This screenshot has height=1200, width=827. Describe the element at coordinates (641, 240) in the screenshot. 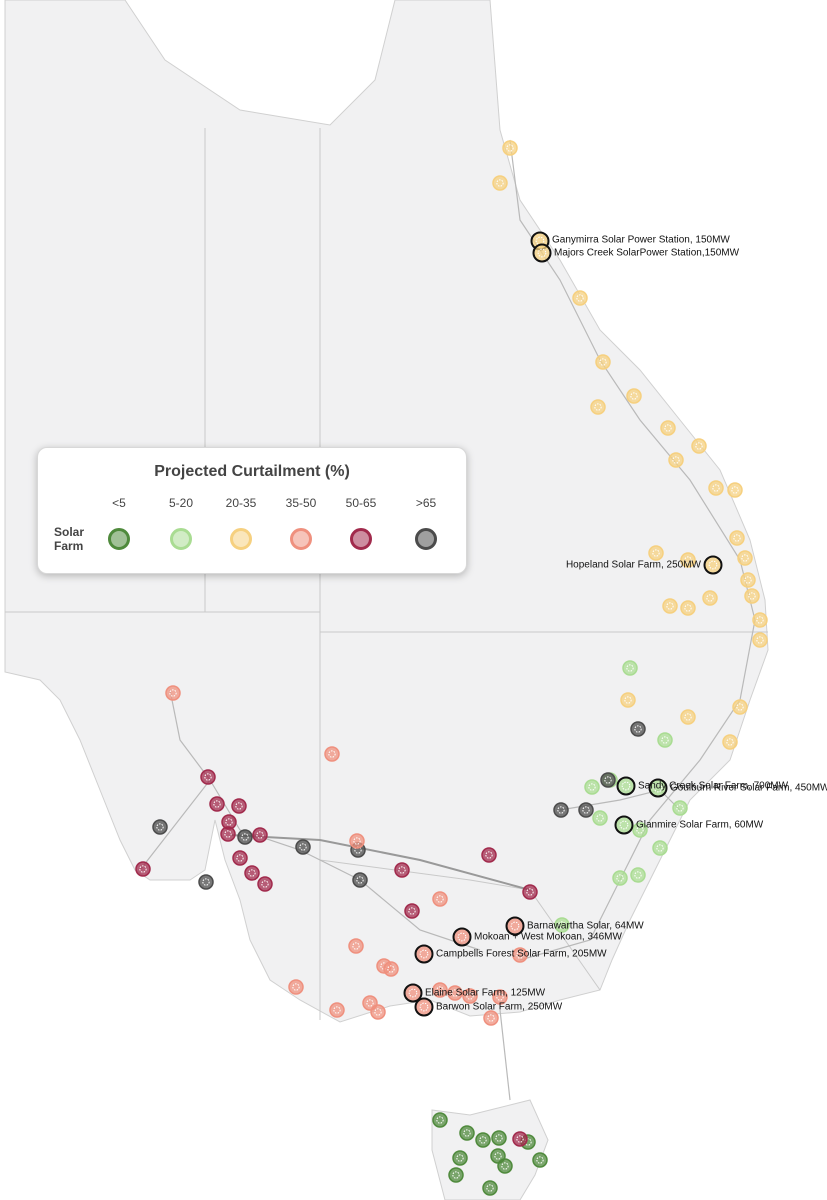

I see `farm-label: Ganymirra Solar Power Station, 150MW` at that location.